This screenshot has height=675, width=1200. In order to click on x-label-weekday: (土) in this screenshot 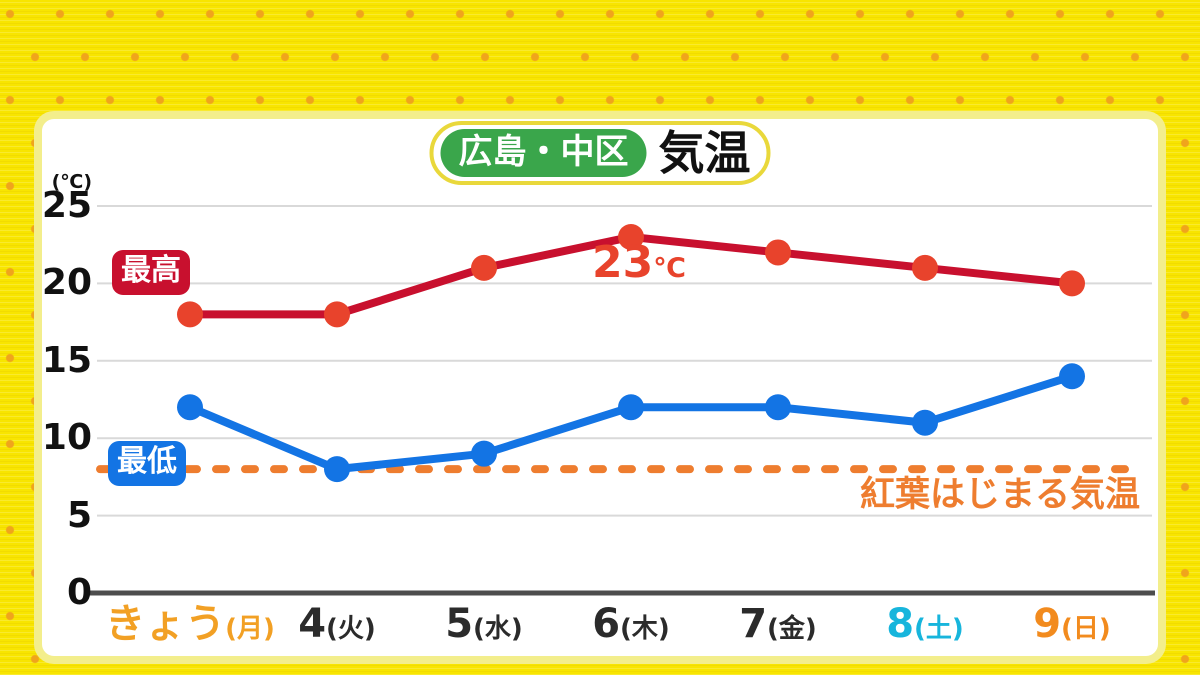, I will do `click(939, 629)`.